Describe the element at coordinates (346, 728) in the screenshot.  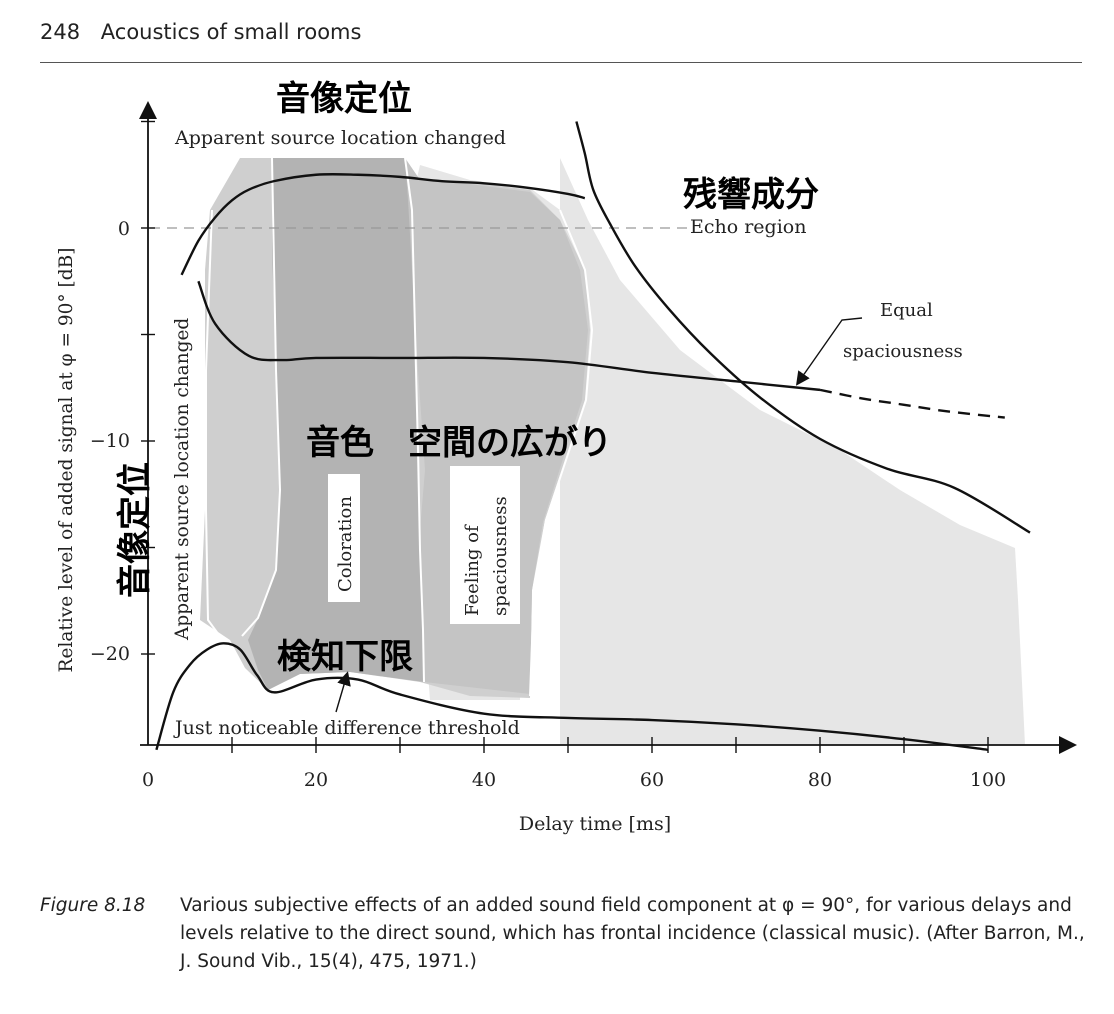
I see `jnd-label: Just noticeable difference threshold` at that location.